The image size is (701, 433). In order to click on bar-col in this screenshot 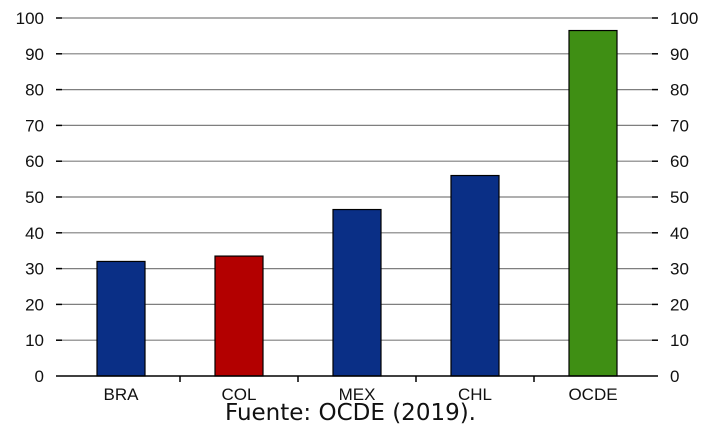, I will do `click(239, 316)`.